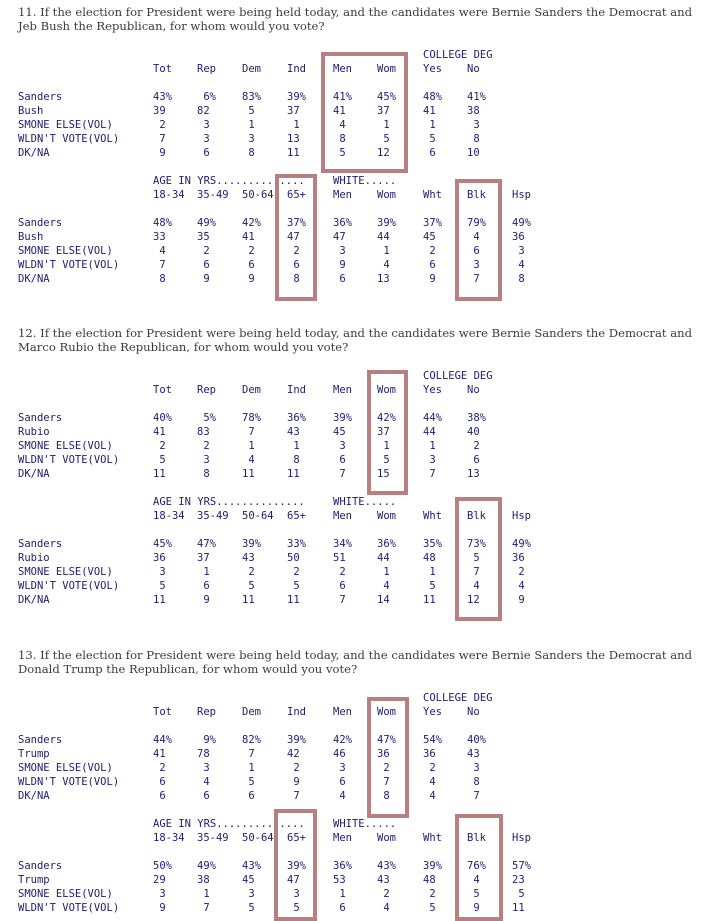 This screenshot has width=708, height=921. What do you see at coordinates (476, 97) in the screenshot?
I see `table-cell: 41%` at bounding box center [476, 97].